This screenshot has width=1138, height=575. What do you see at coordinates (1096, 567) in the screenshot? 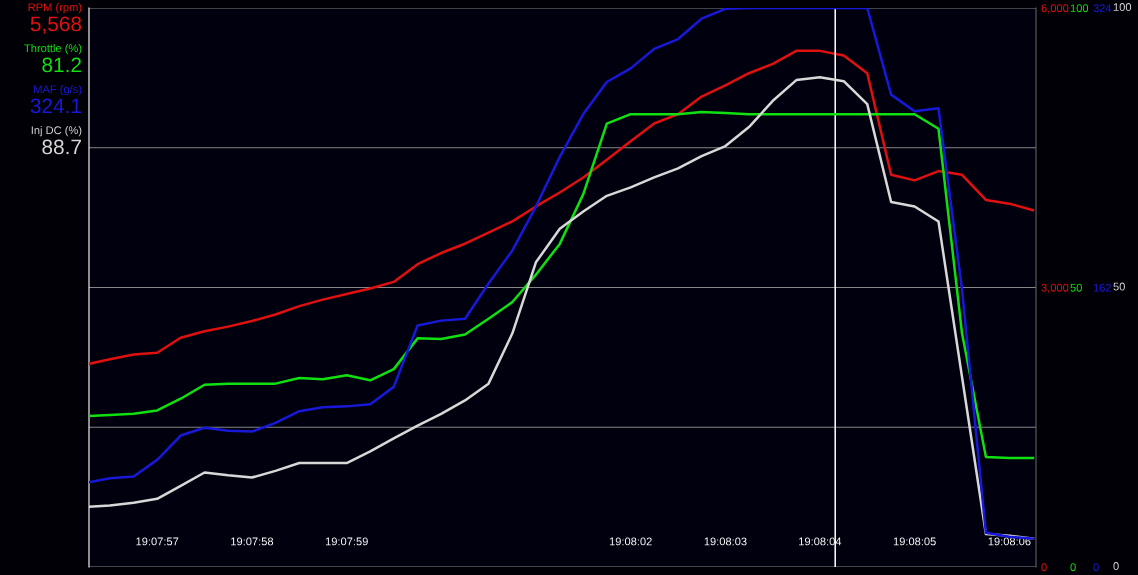
I see `y3-tick-label: 0` at bounding box center [1096, 567].